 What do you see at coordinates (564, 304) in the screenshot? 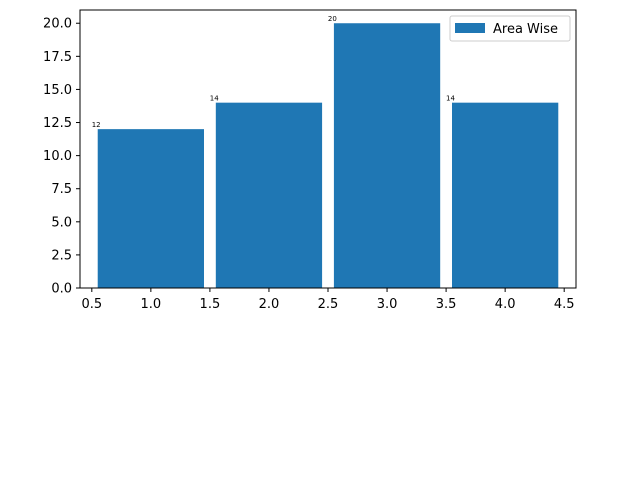
I see `x-tick-label: 4.5` at bounding box center [564, 304].